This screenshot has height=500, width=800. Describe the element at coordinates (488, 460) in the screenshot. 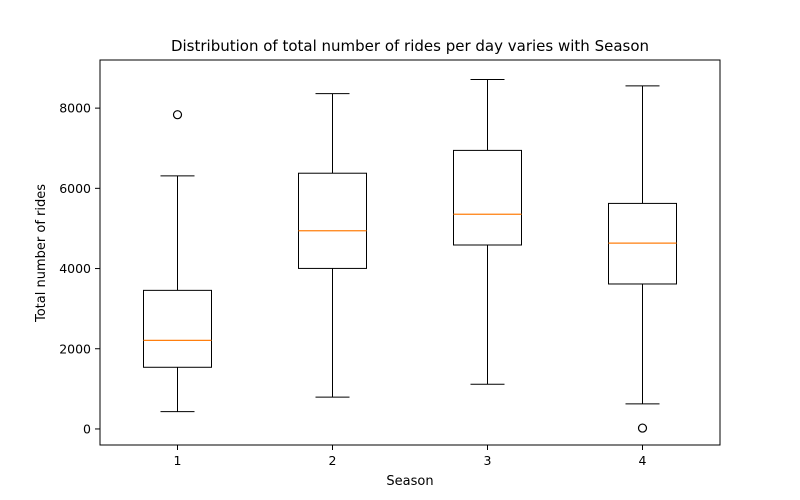

I see `x-tick-label: 3` at that location.